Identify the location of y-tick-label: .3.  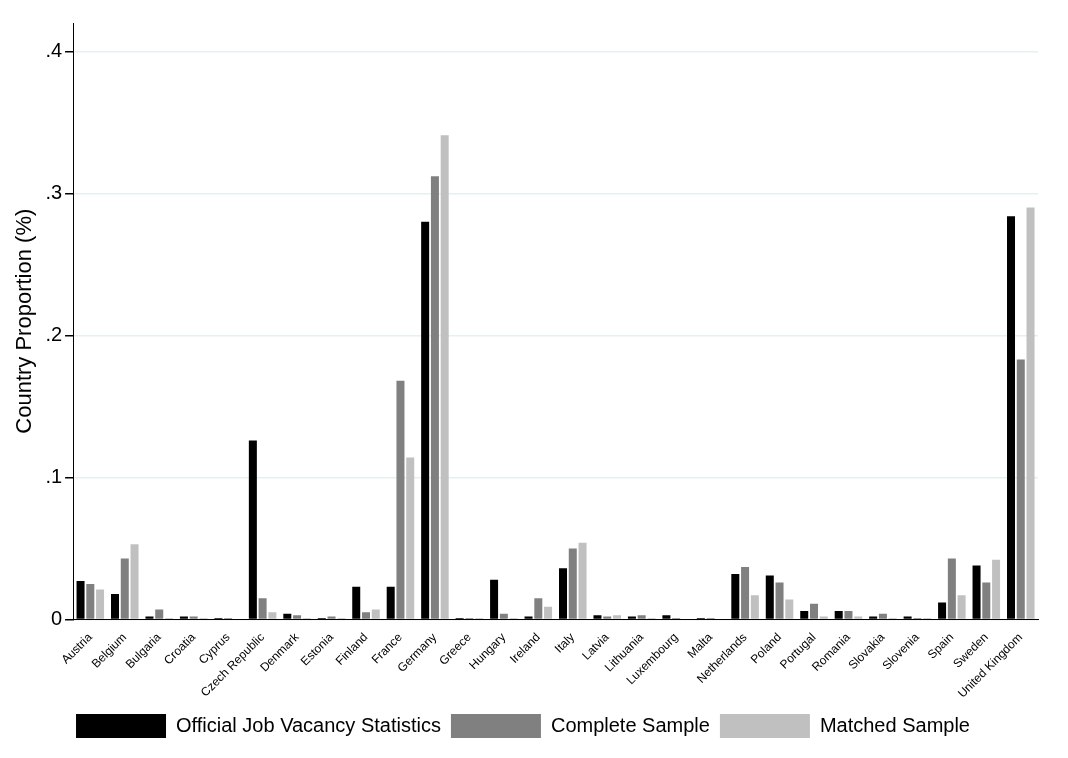
(54, 191).